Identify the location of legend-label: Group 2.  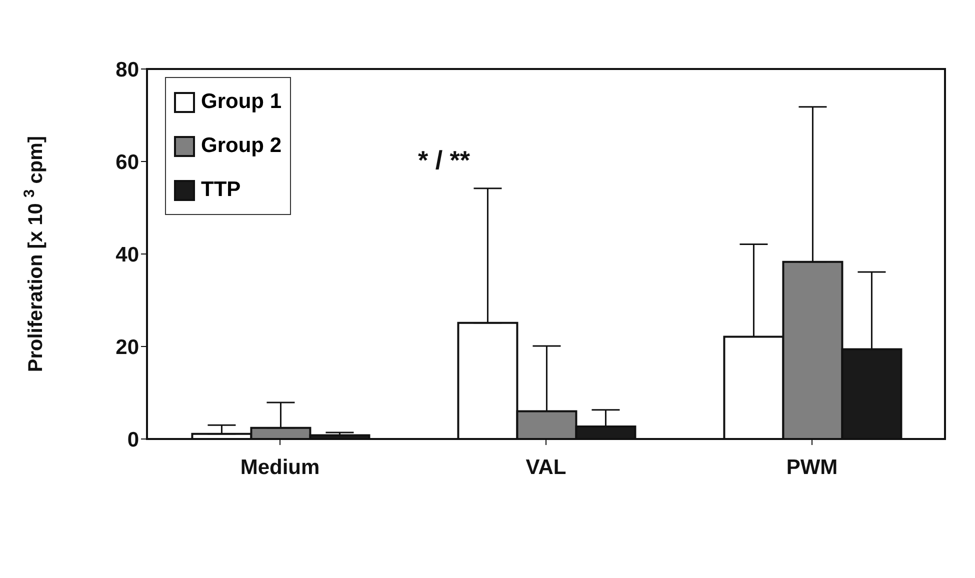
(241, 146).